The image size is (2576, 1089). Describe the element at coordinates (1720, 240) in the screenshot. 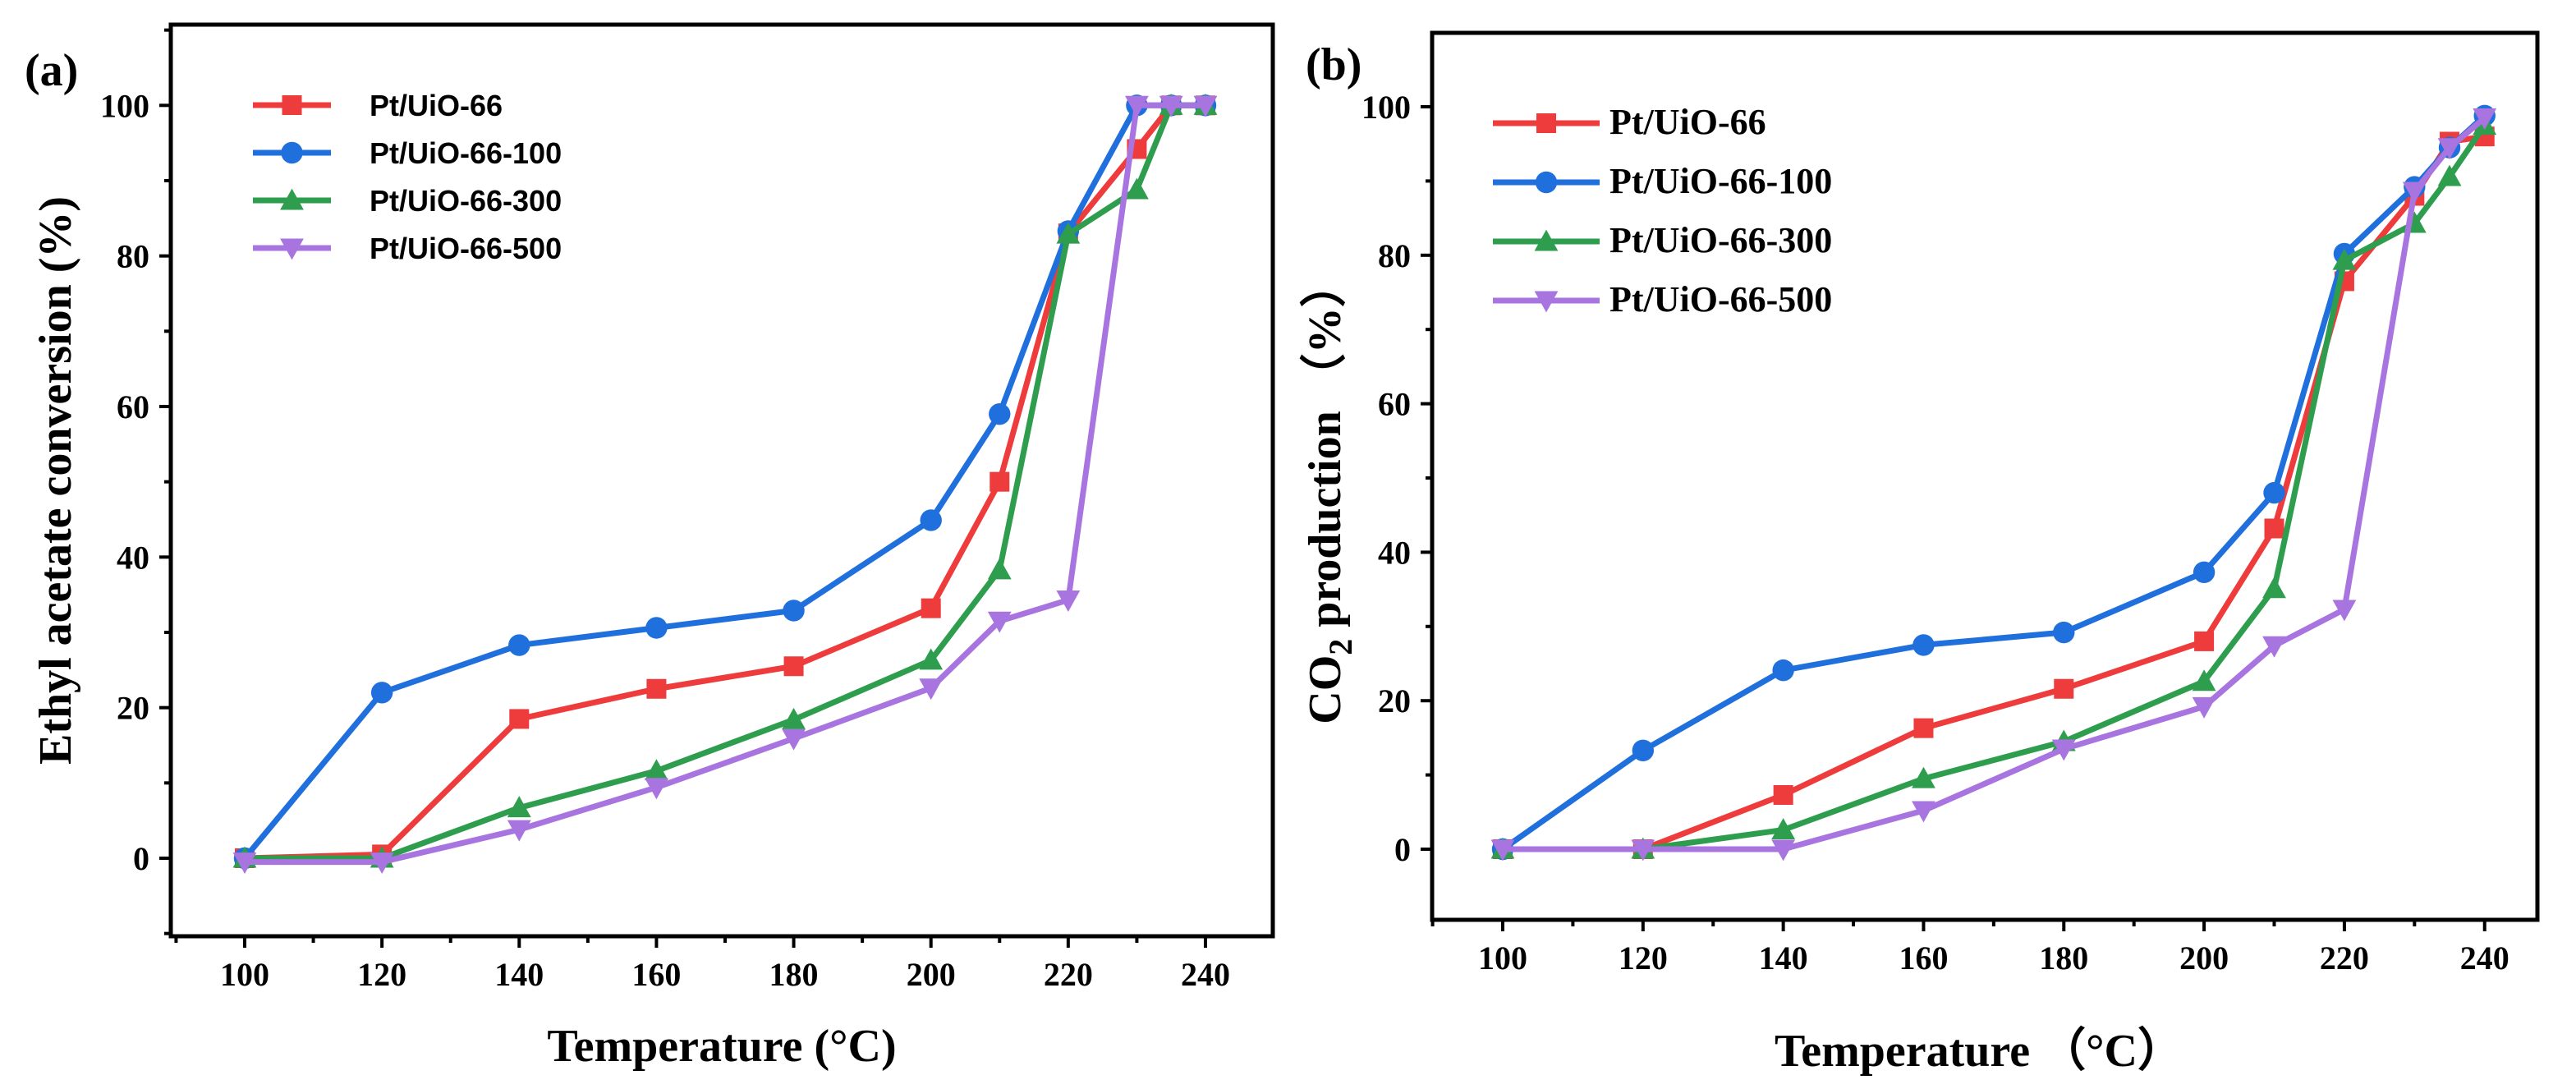

I see `legend-label: Pt/UiO-66-300` at that location.